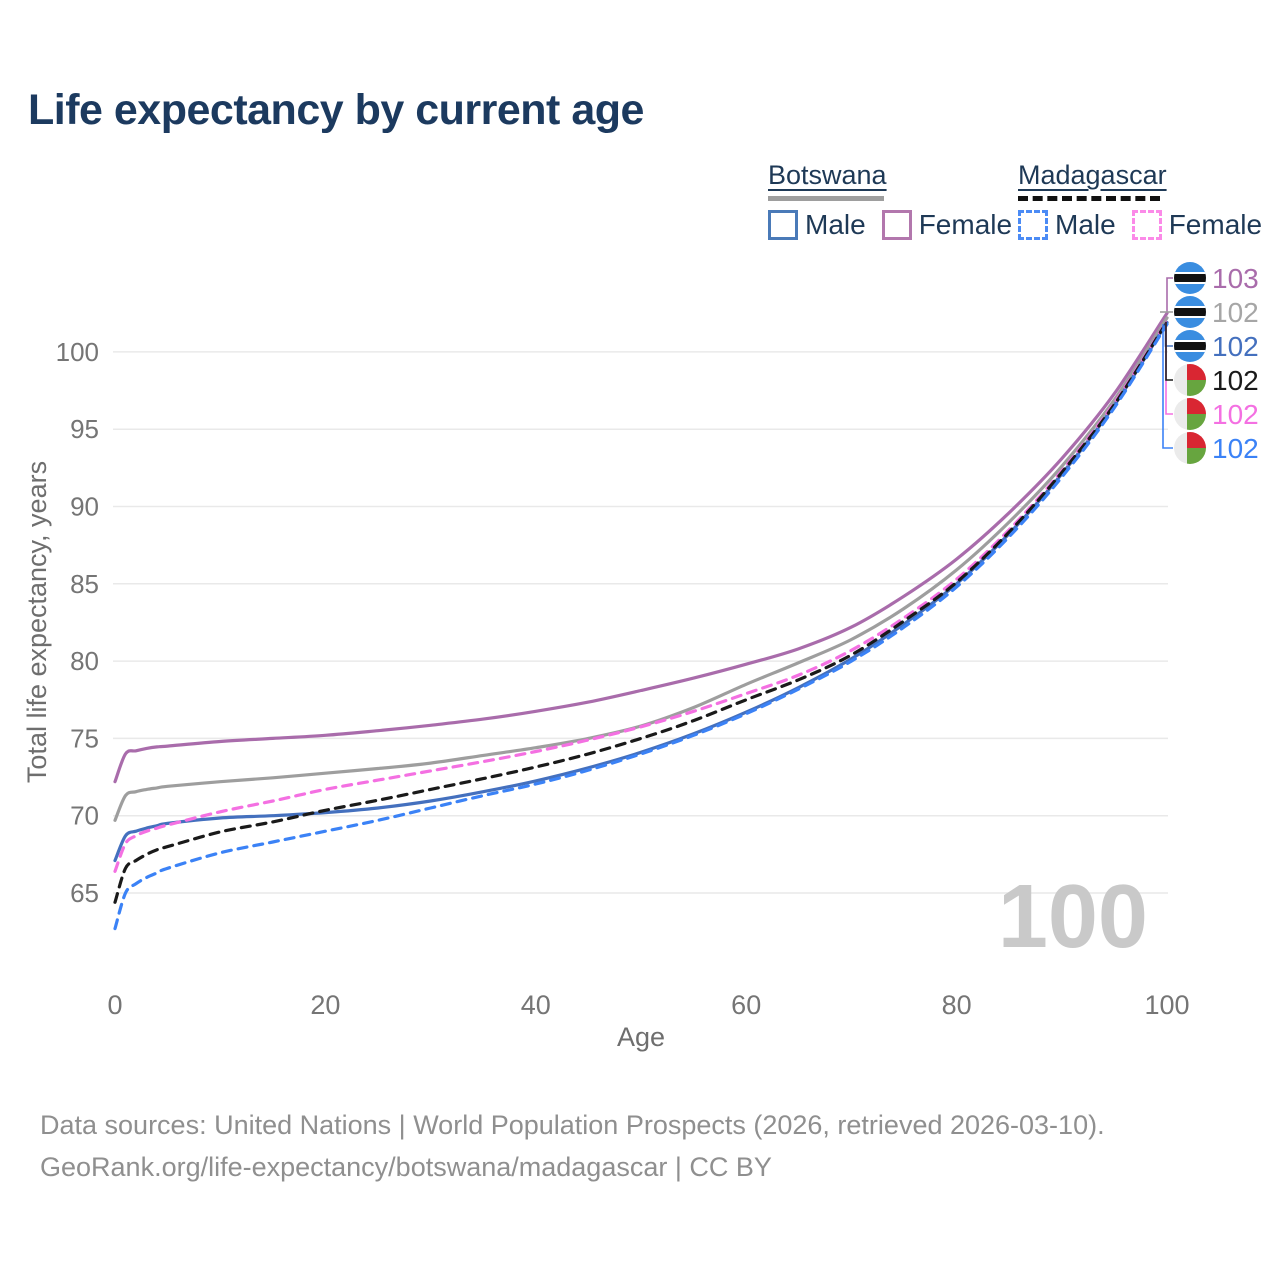 The image size is (1280, 1280). I want to click on y-tick-label: 100, so click(77, 352).